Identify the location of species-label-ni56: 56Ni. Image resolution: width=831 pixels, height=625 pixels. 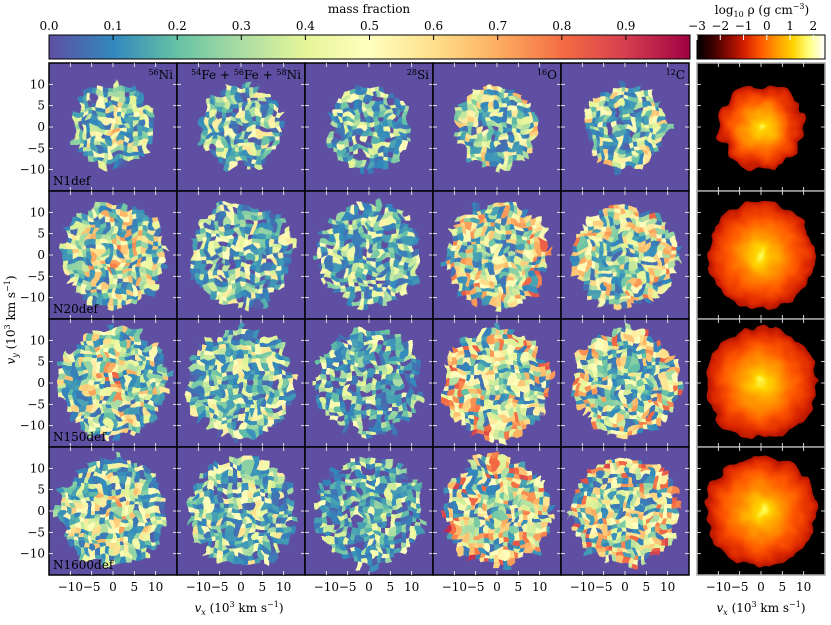
(160, 75).